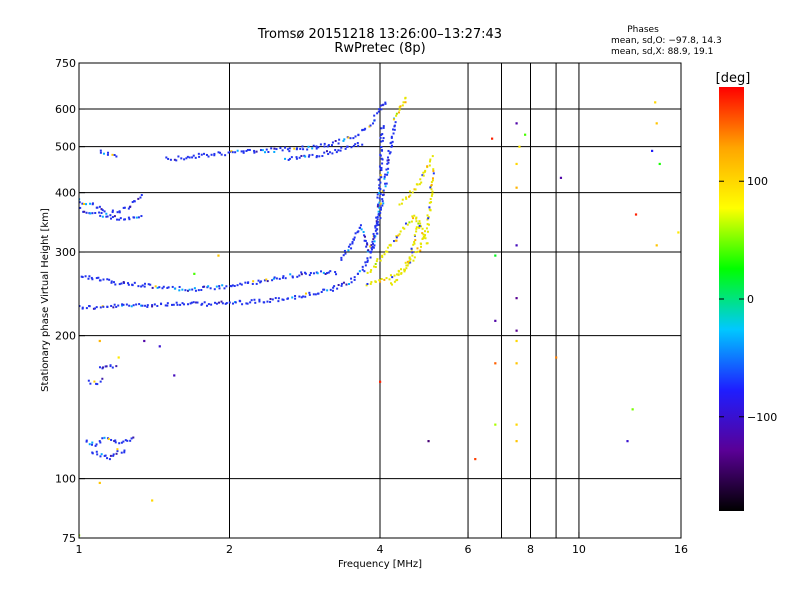  I want to click on y-axis-label: Stationary phase Virtual Height [km], so click(45, 300).